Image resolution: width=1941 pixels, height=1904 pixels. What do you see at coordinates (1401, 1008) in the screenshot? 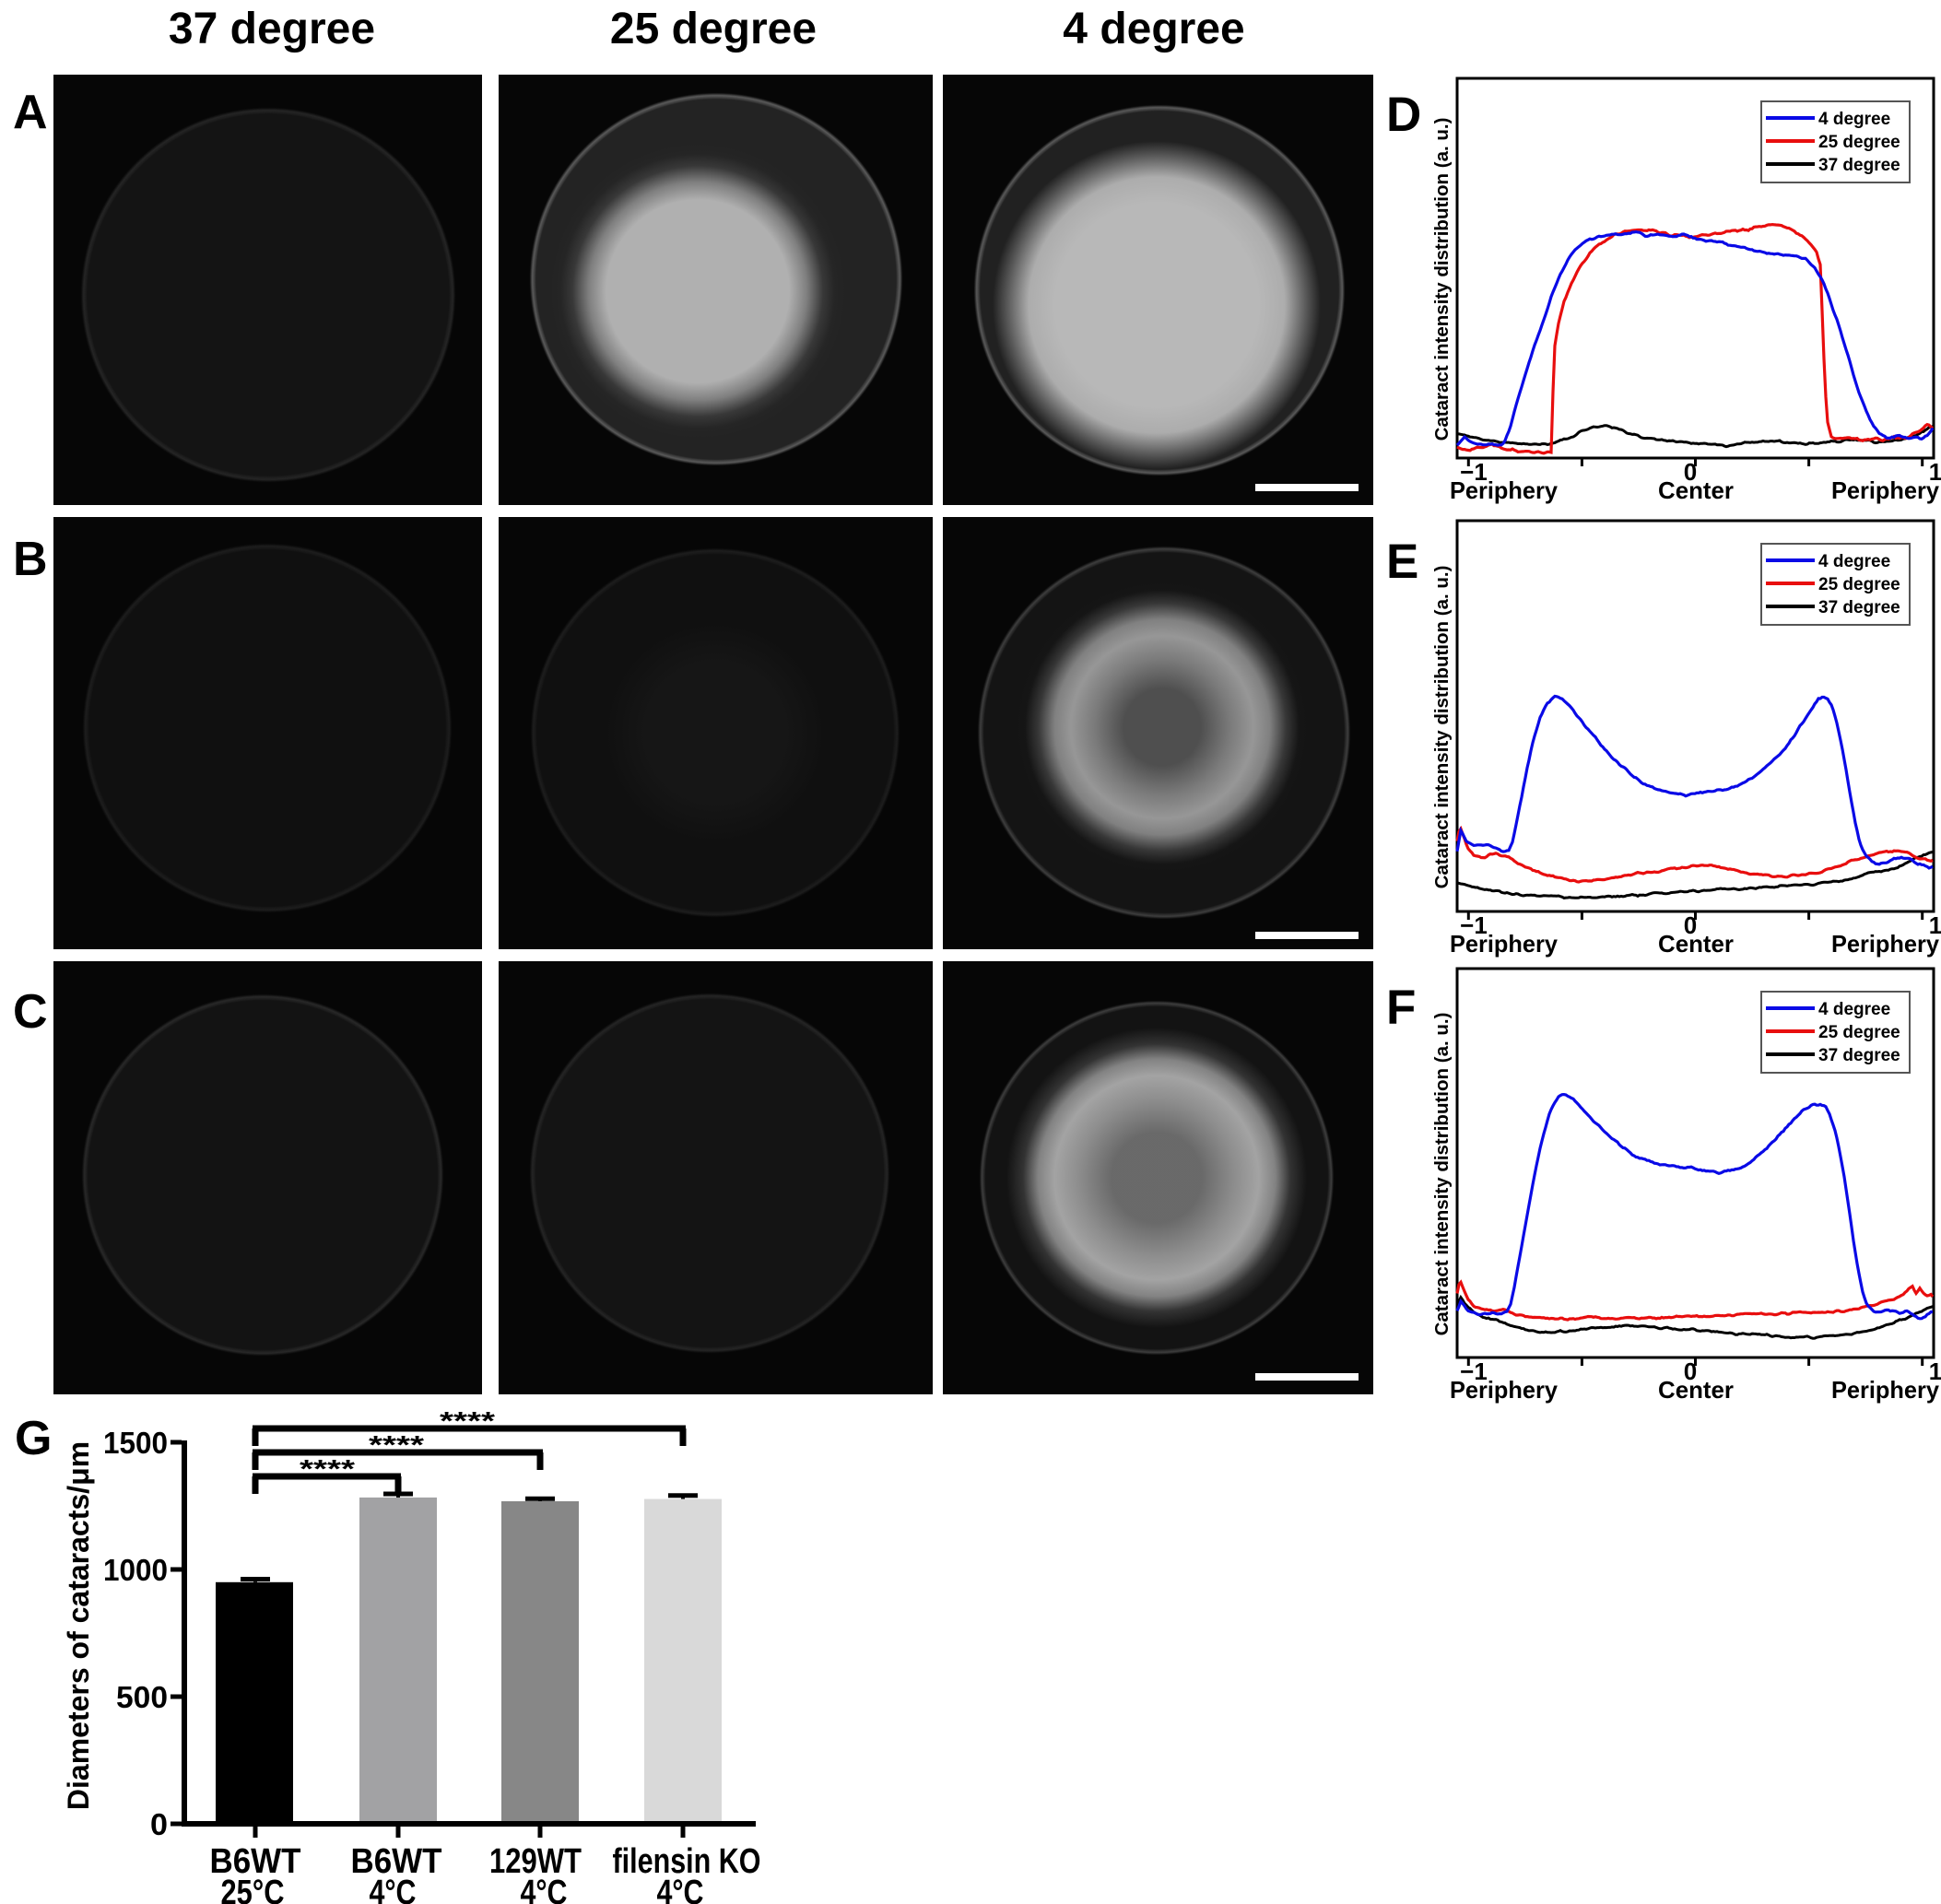
I see `svg-text: F` at bounding box center [1401, 1008].